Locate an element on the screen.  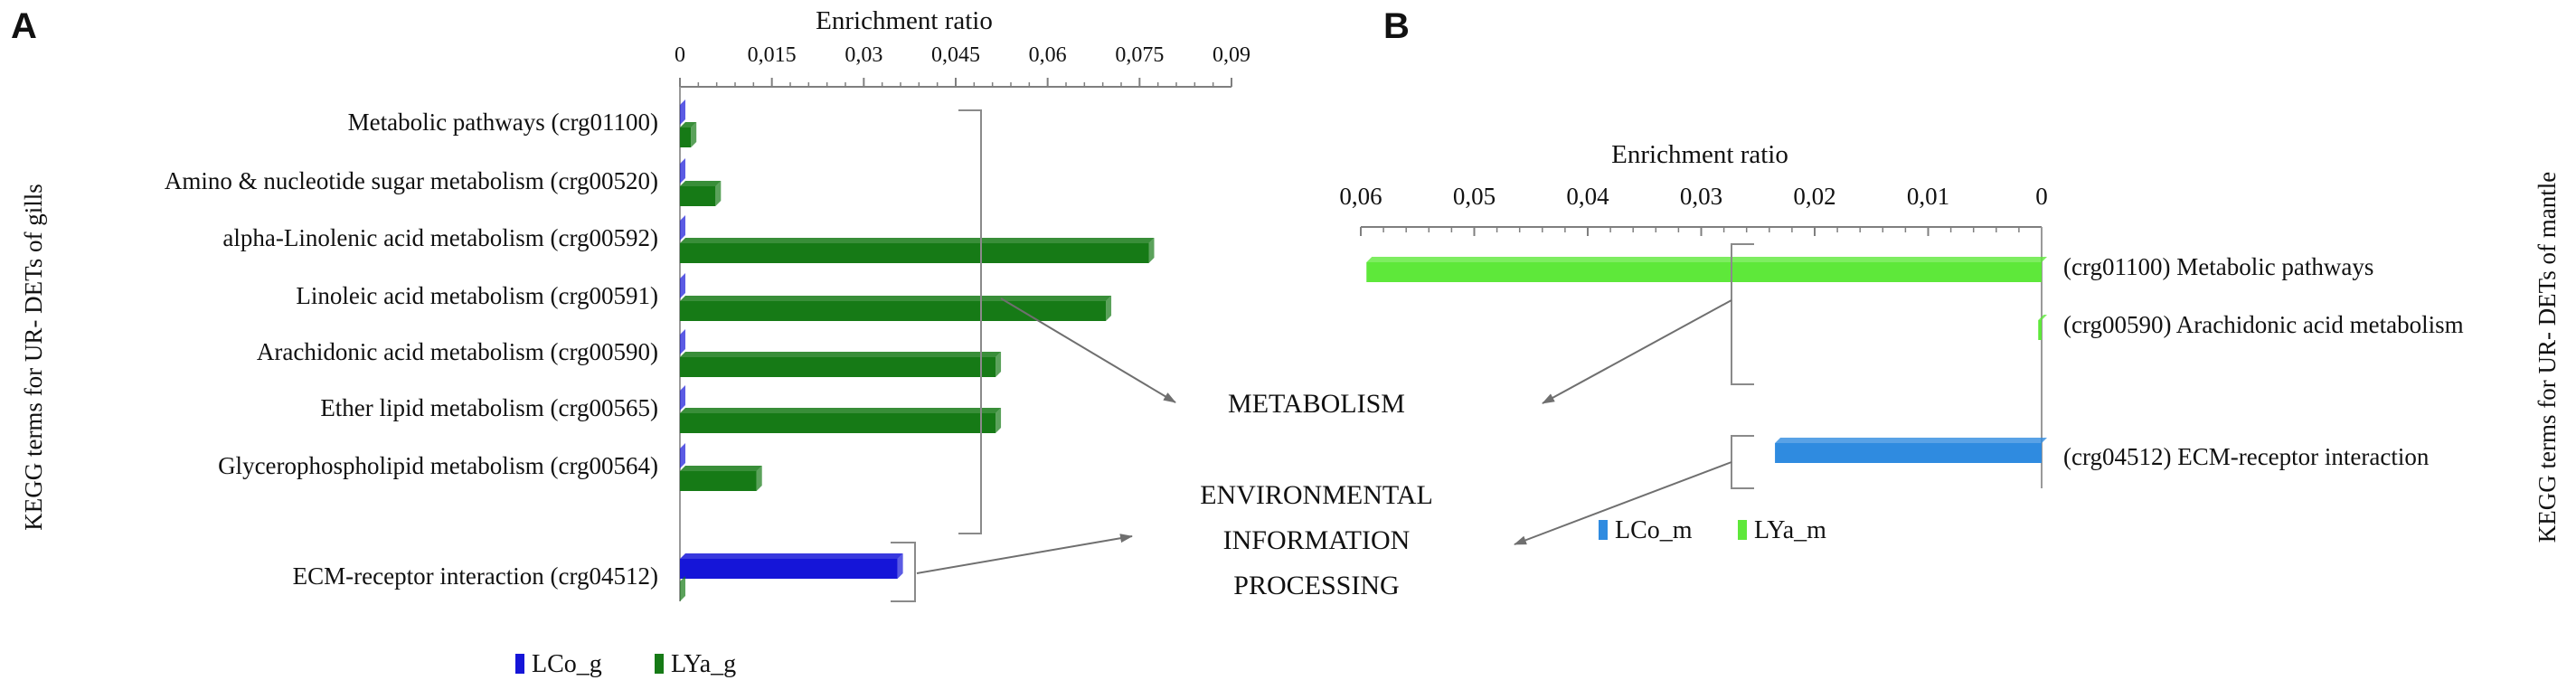
panel-b-x-tick-label: 0,06 is located at coordinates (1360, 196).